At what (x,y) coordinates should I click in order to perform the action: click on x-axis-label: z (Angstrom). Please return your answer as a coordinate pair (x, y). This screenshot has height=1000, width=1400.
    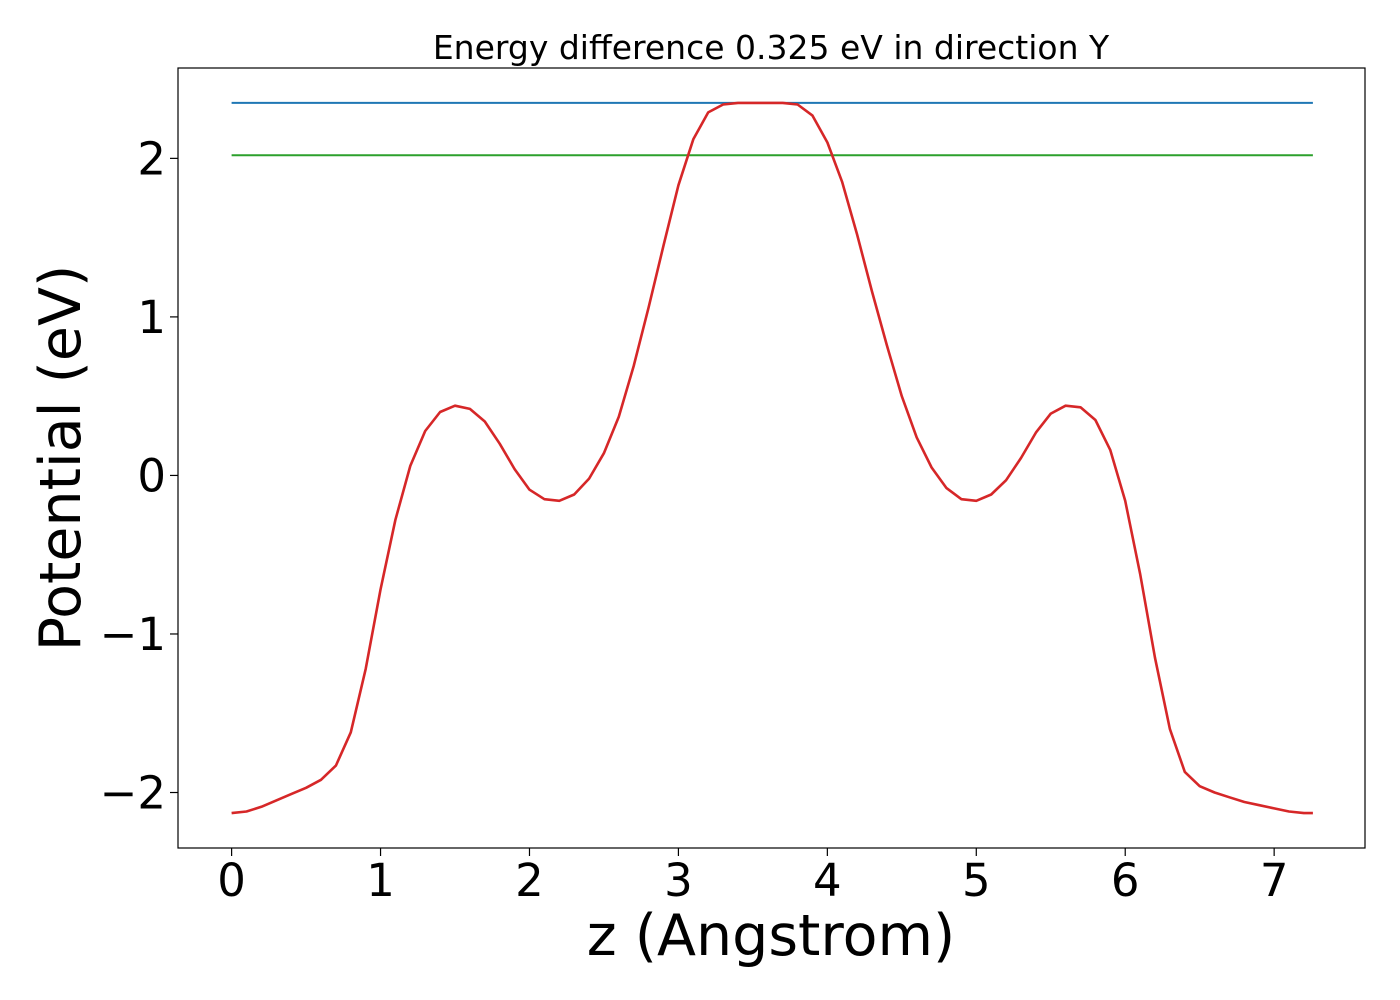
    Looking at the image, I should click on (771, 936).